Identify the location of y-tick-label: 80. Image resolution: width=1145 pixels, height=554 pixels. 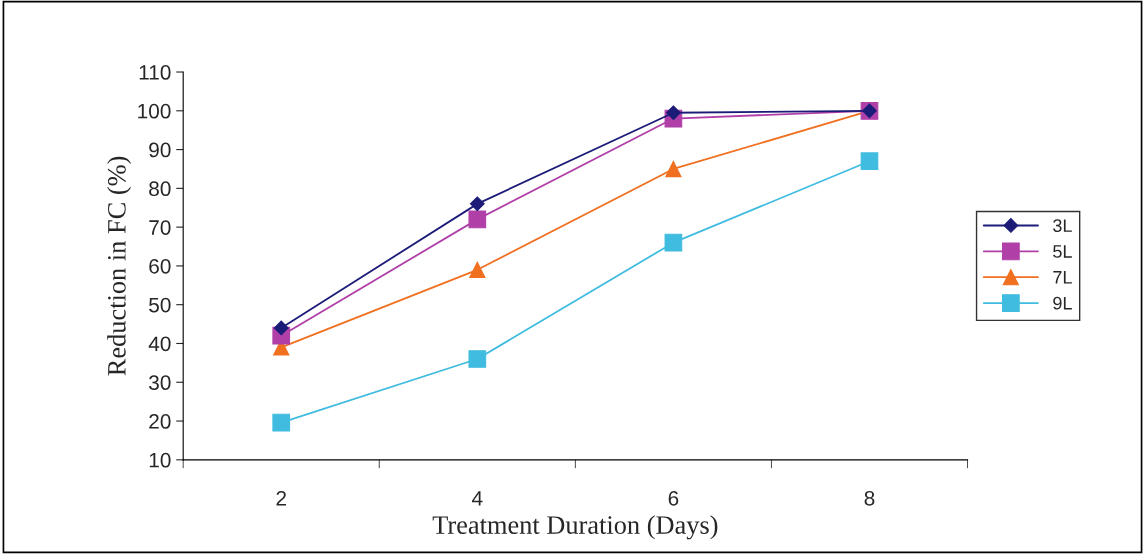
(160, 189).